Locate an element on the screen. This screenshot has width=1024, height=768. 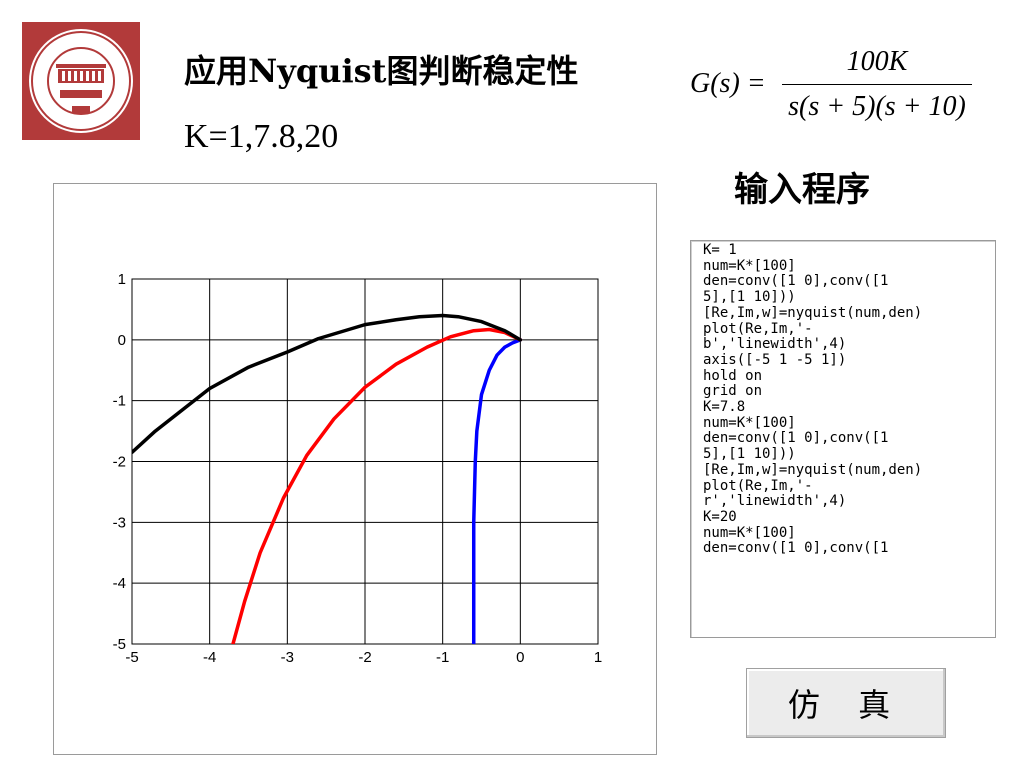
formula-denominator: s(s + 5)(s + 10) is located at coordinates (877, 106).